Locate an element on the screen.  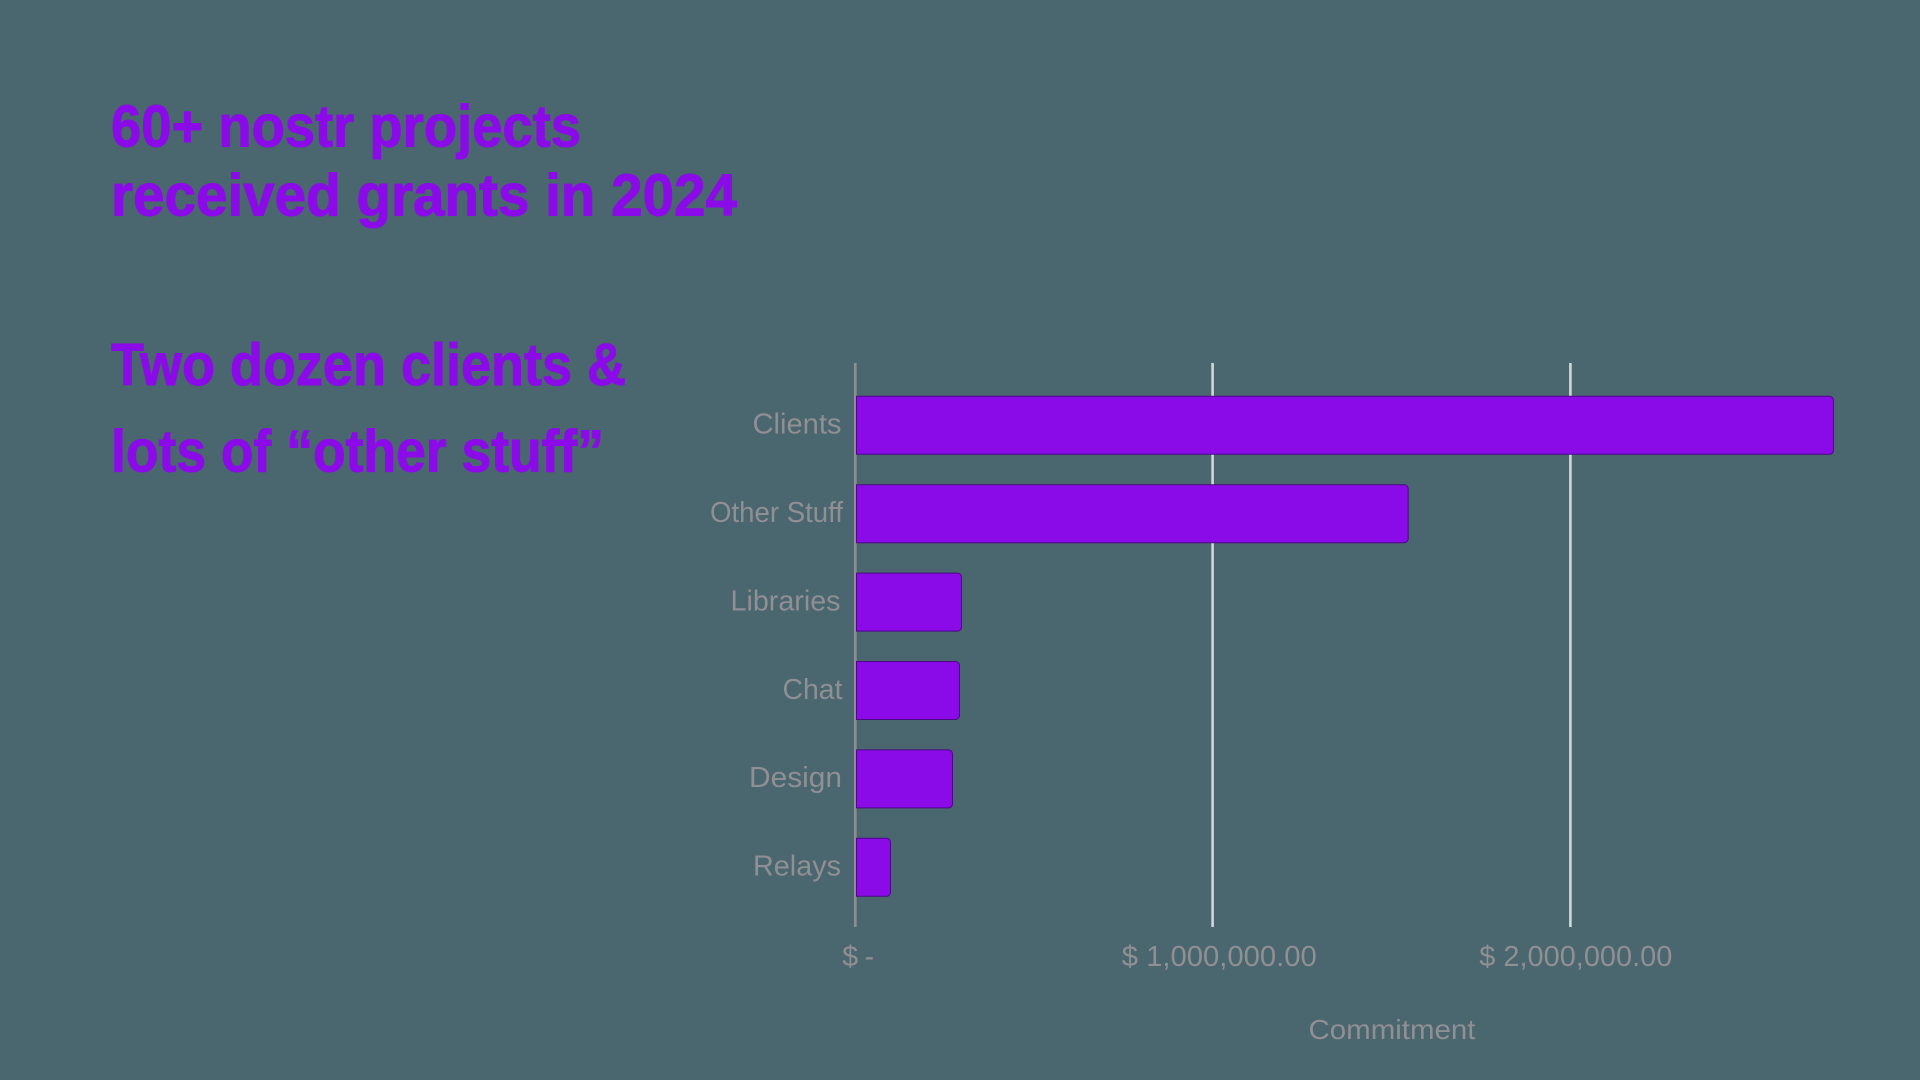
svg-text: Other Stuff is located at coordinates (776, 513).